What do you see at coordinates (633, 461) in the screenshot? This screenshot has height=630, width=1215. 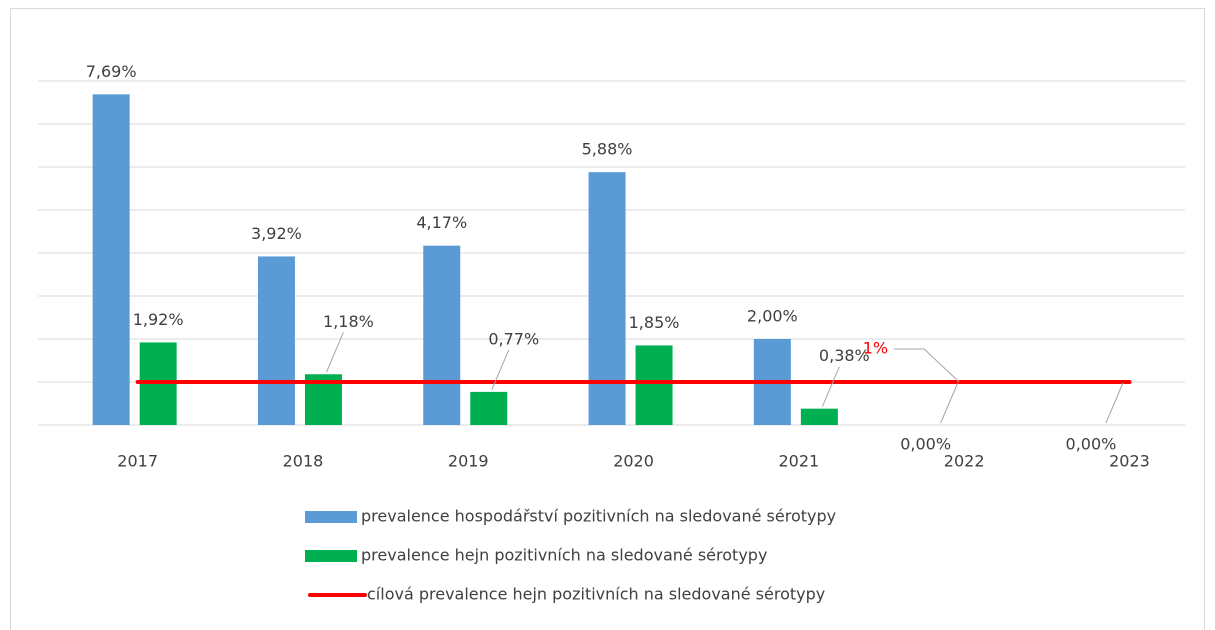 I see `x-tick-label: 2020` at bounding box center [633, 461].